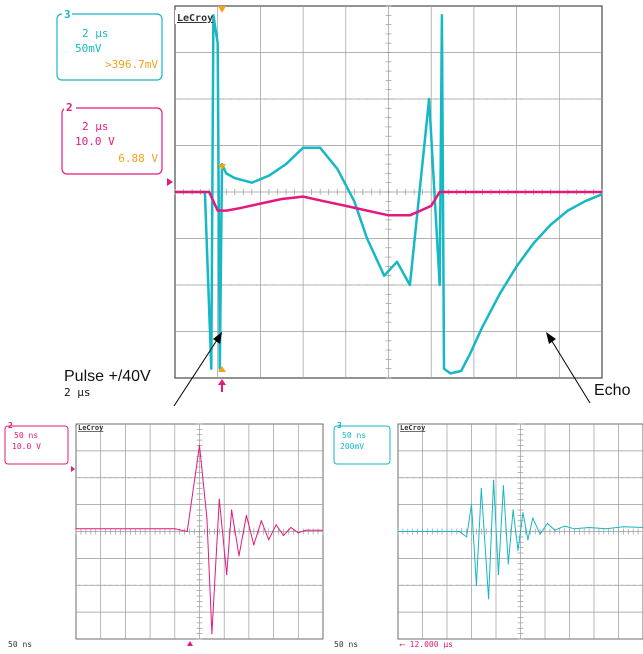  I want to click on ch3-tag-bg, so click(67, 14).